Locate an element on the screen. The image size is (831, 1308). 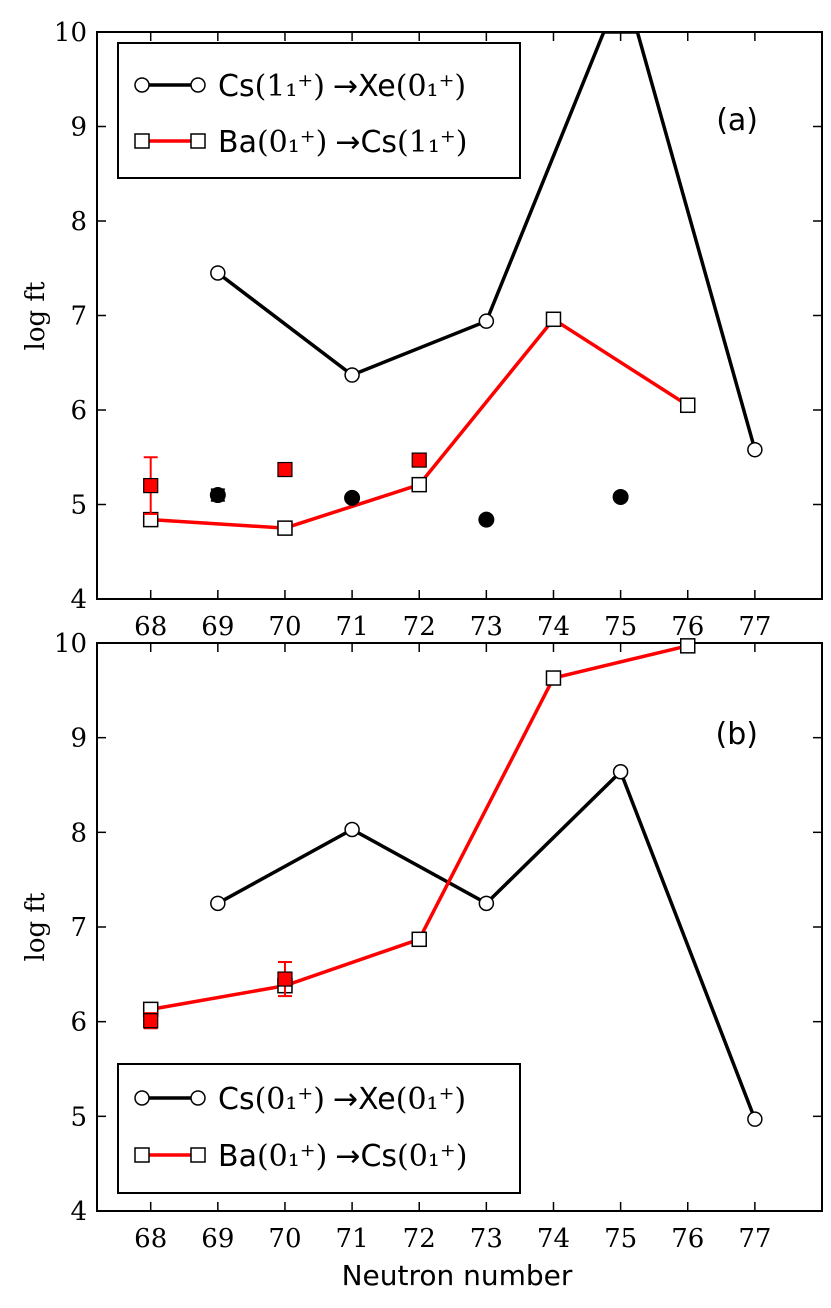
legend-text-1: Ba(0₁⁺) →Cs(0₁⁺) is located at coordinates (342, 1156).